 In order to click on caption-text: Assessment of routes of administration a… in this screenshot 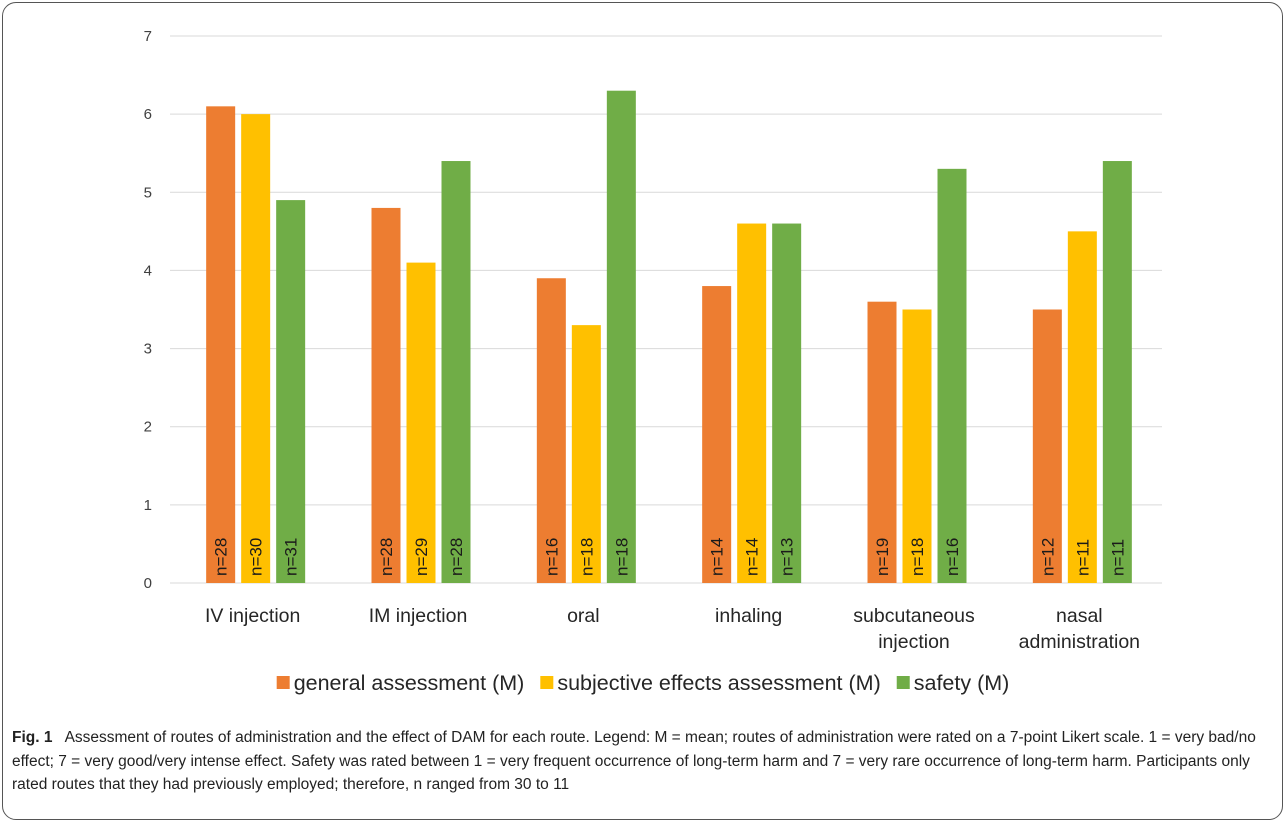, I will do `click(634, 761)`.